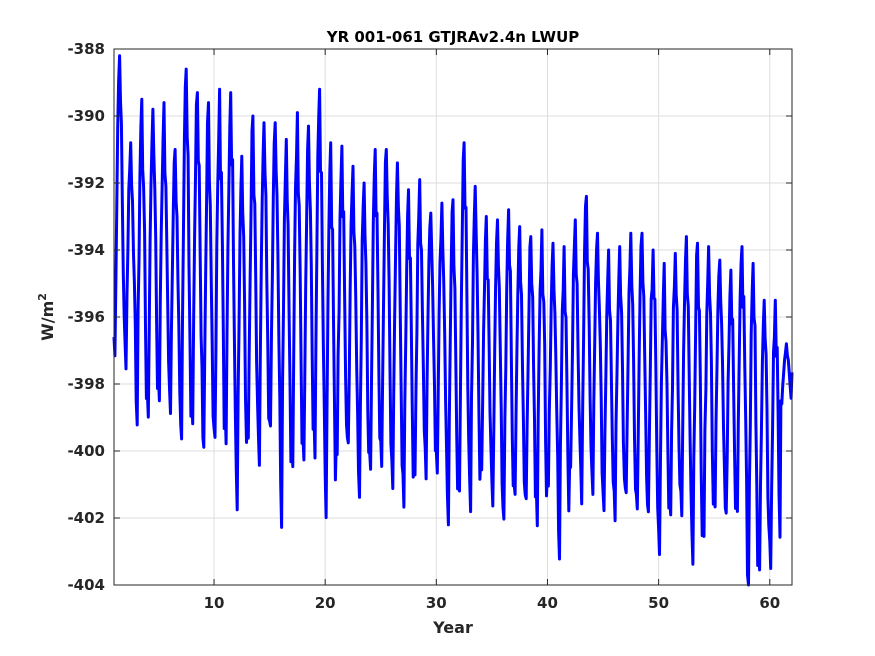  What do you see at coordinates (86, 384) in the screenshot?
I see `y-tick-label: -398` at bounding box center [86, 384].